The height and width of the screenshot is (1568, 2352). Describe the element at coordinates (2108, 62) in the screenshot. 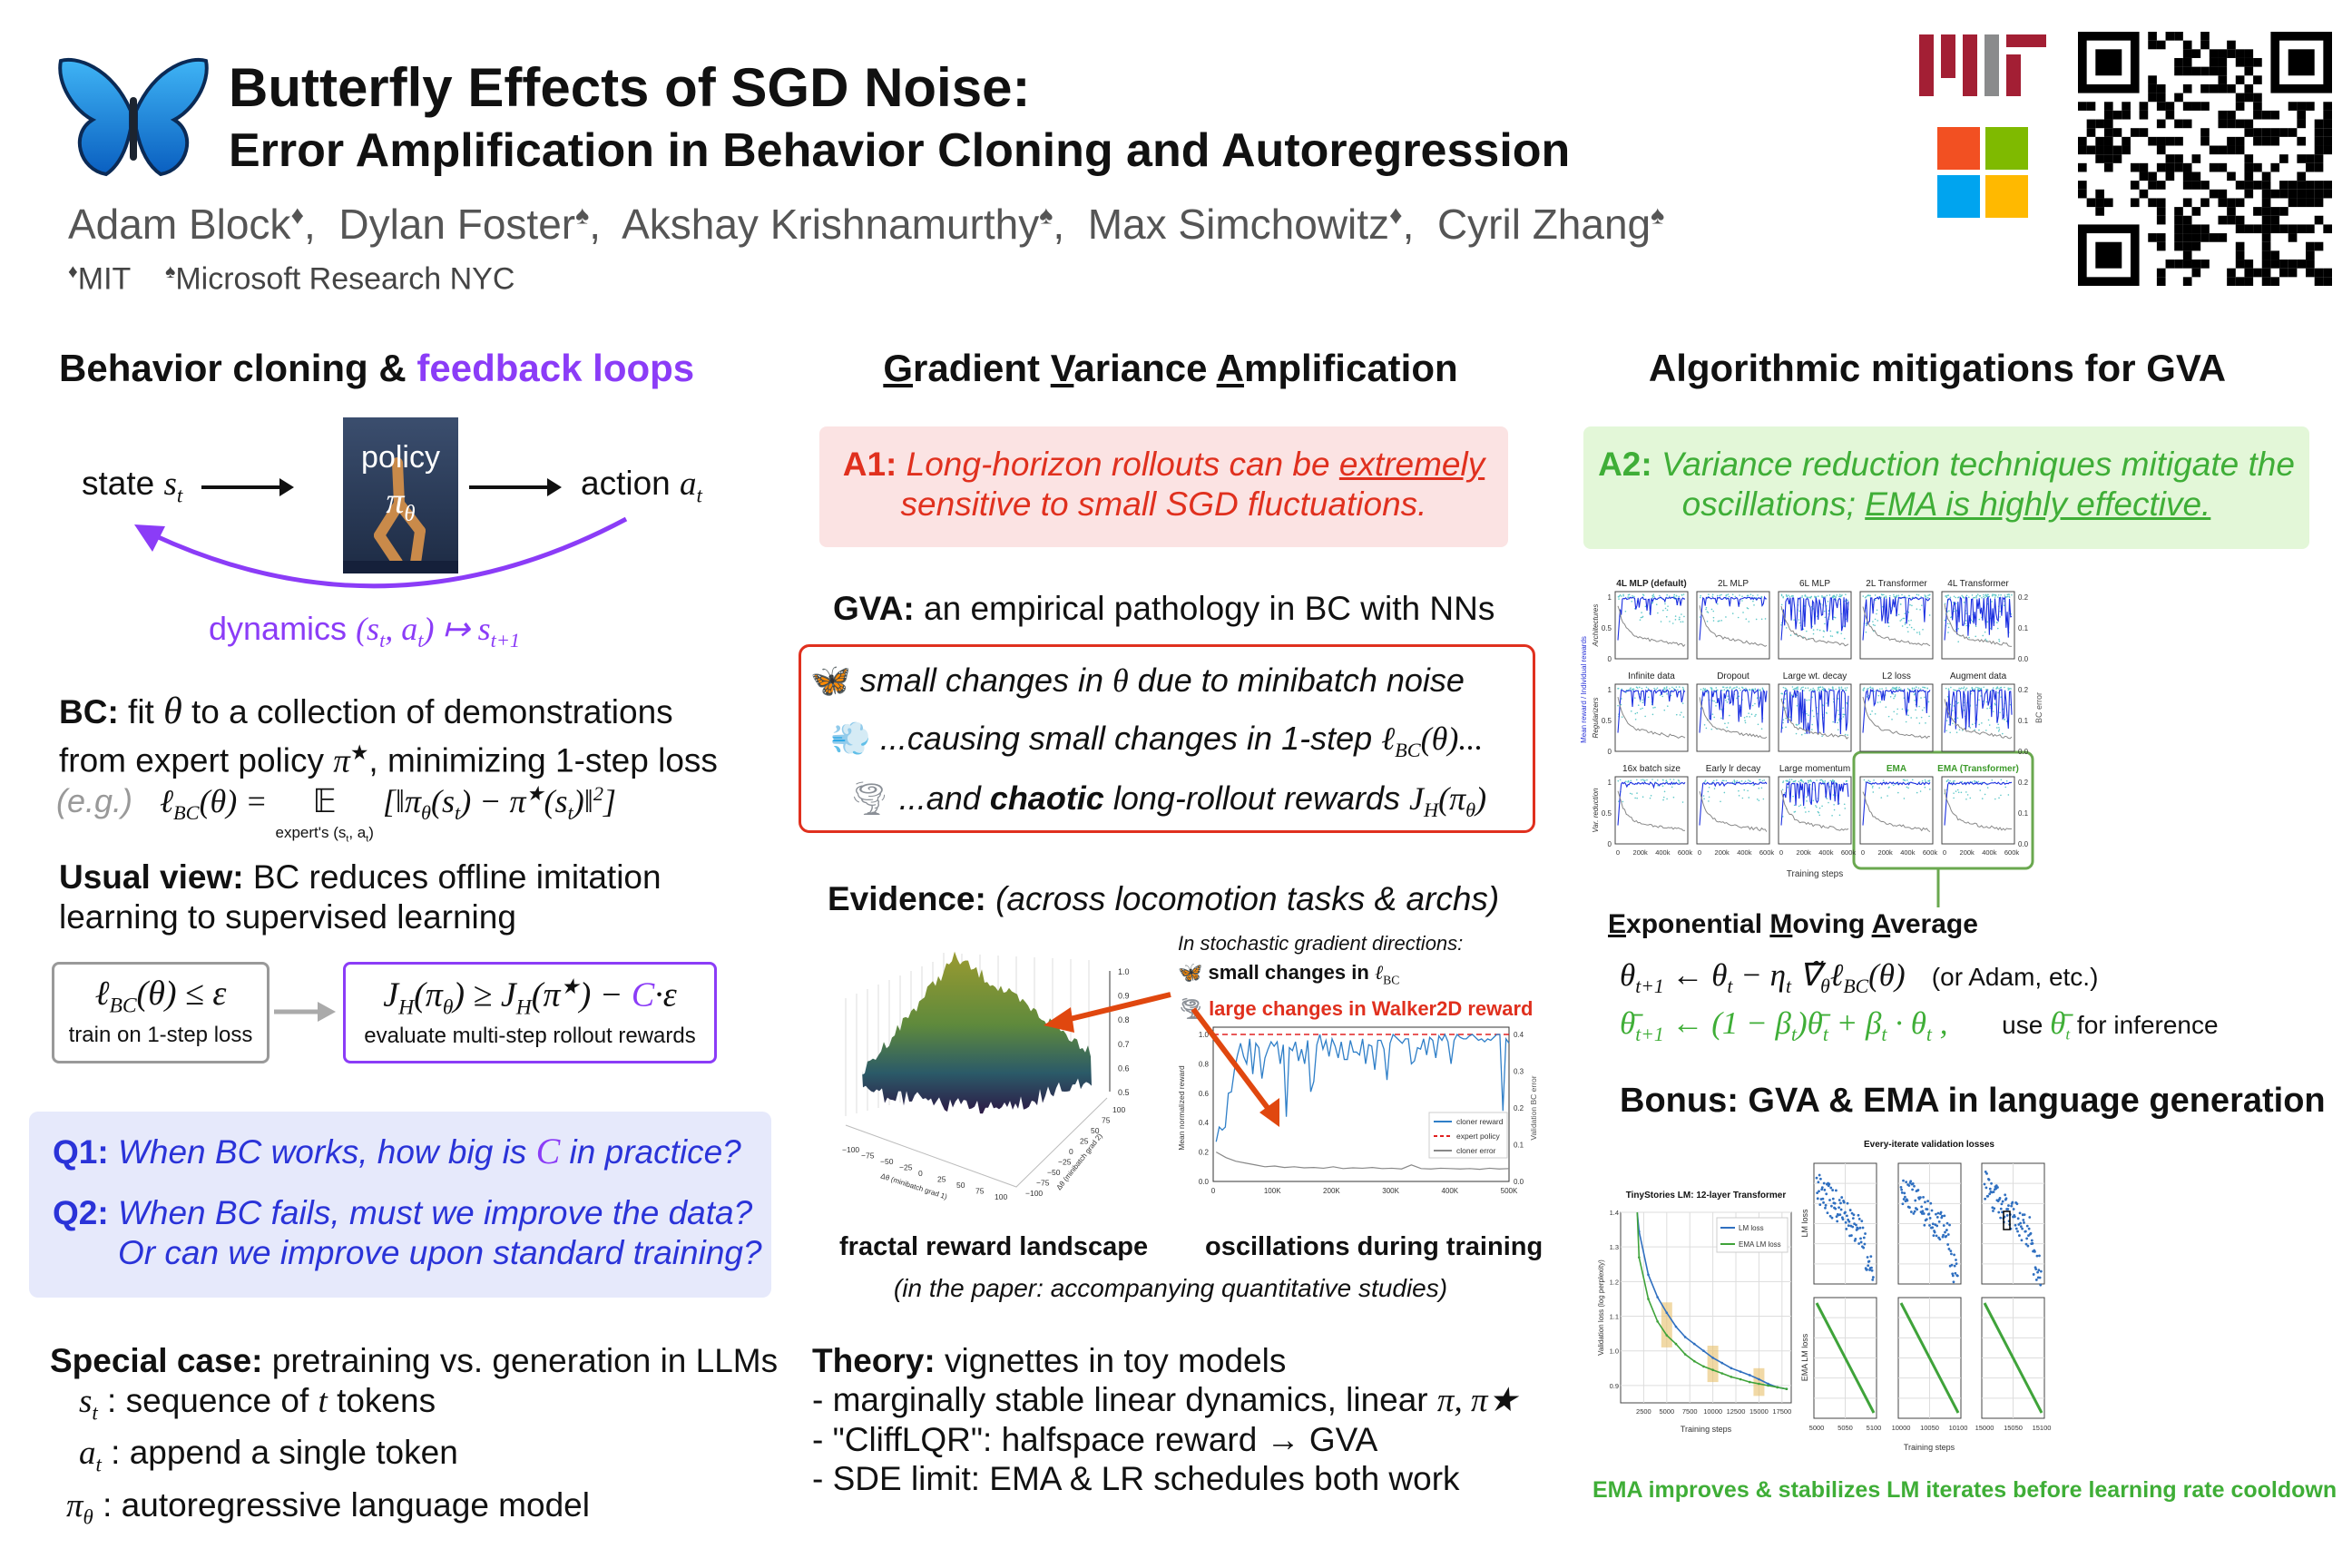

I see `qr-finder` at that location.